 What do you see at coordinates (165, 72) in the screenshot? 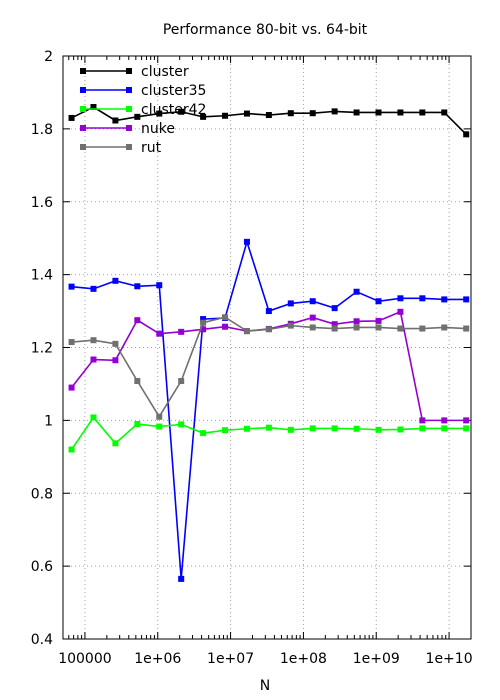
I see `legend-label-cluster: cluster` at bounding box center [165, 72].